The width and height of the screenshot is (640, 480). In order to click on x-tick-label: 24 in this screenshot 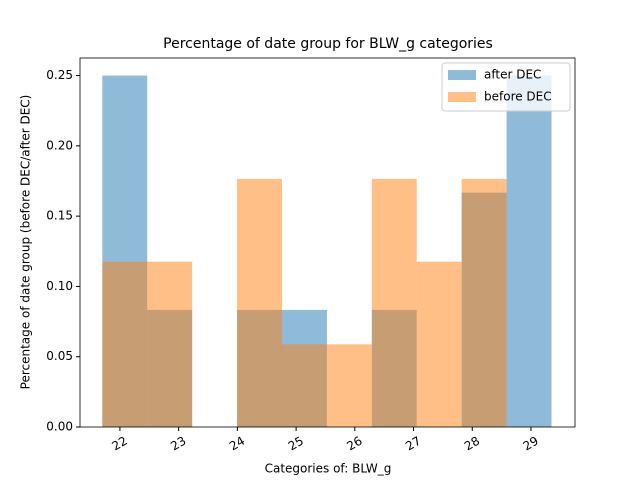, I will do `click(237, 444)`.